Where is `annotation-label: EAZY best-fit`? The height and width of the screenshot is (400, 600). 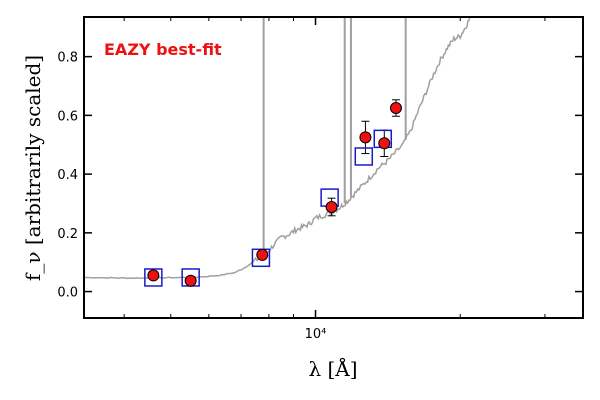
annotation-label: EAZY best-fit is located at coordinates (163, 49).